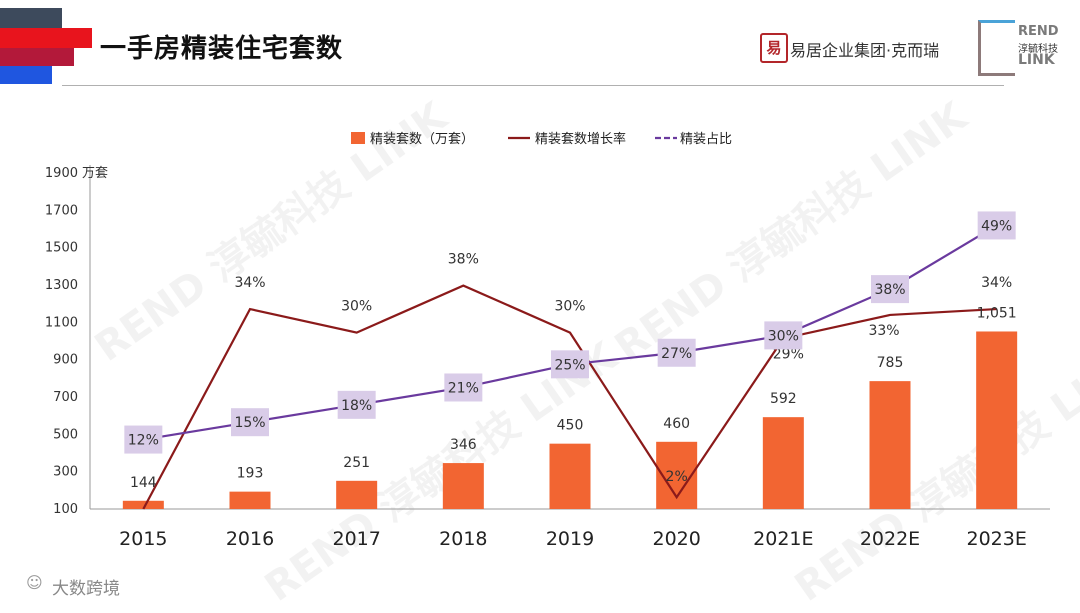 This screenshot has height=613, width=1080. Describe the element at coordinates (65, 360) in the screenshot. I see `y-tick-label: 900` at that location.